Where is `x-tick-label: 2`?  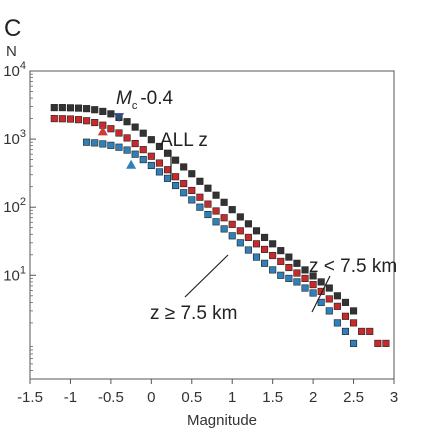 x-tick-label: 2 is located at coordinates (313, 397).